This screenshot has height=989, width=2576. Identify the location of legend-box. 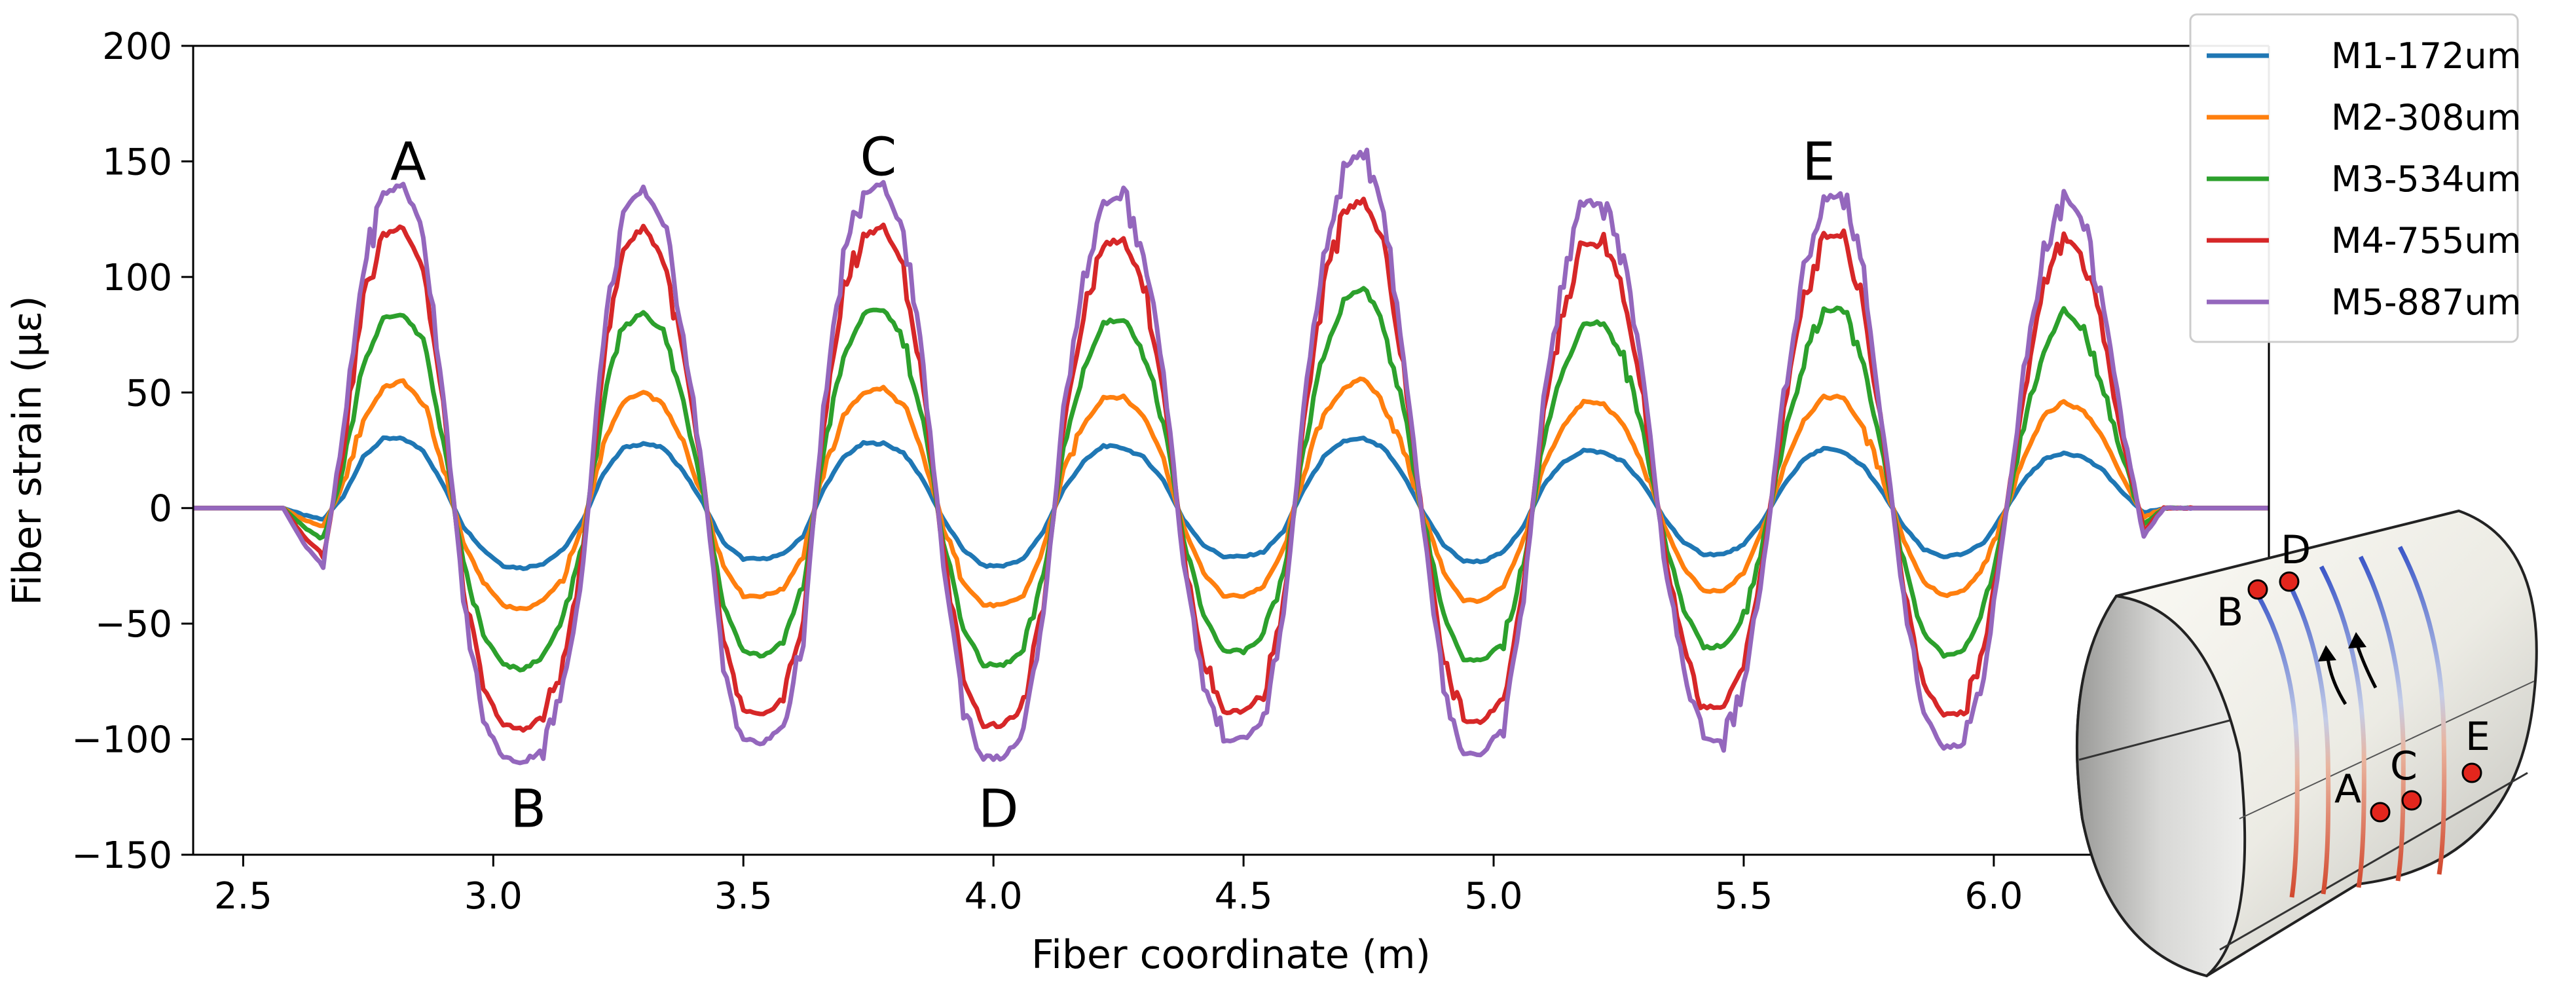
(2354, 178).